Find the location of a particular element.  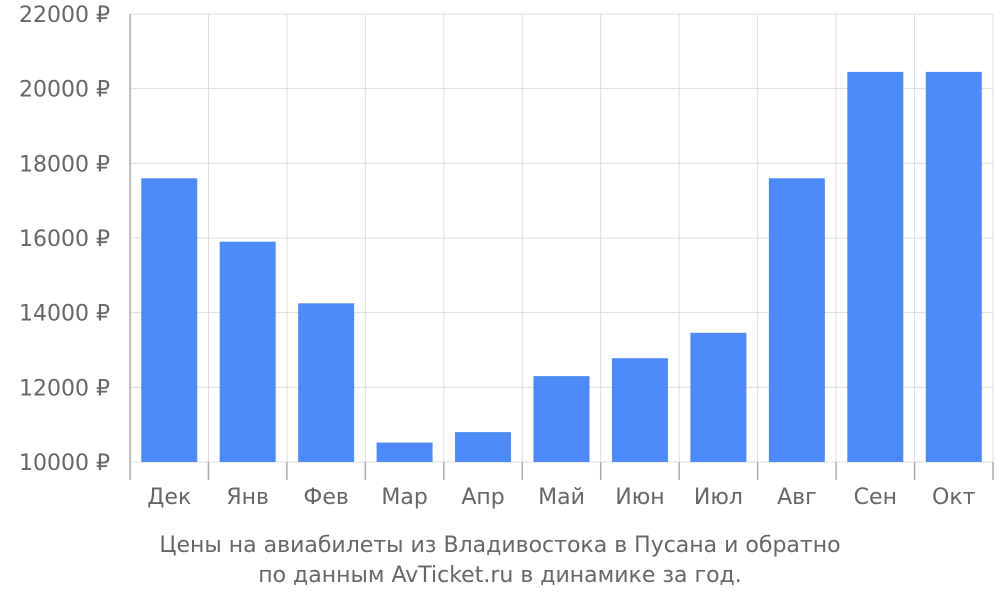

y-tick-label-2: 14000 ₽ is located at coordinates (64, 314).